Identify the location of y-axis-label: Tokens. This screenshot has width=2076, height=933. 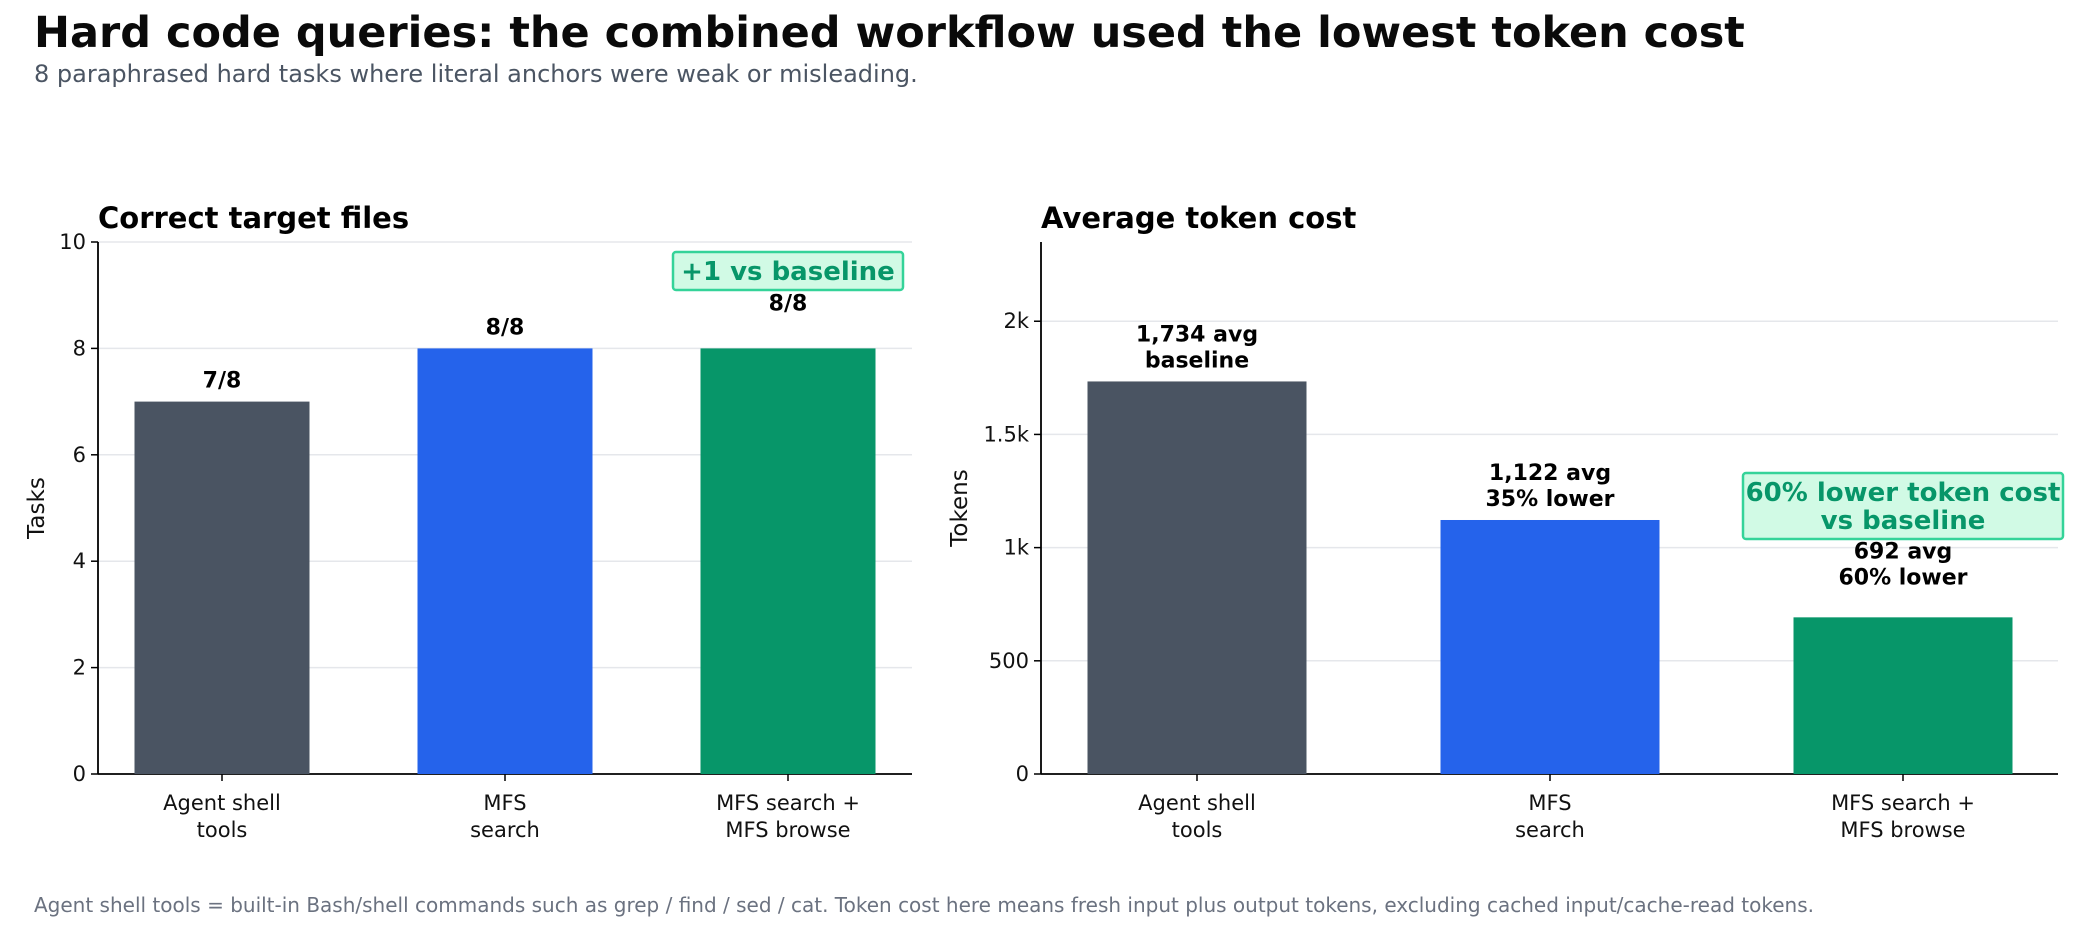
(960, 508).